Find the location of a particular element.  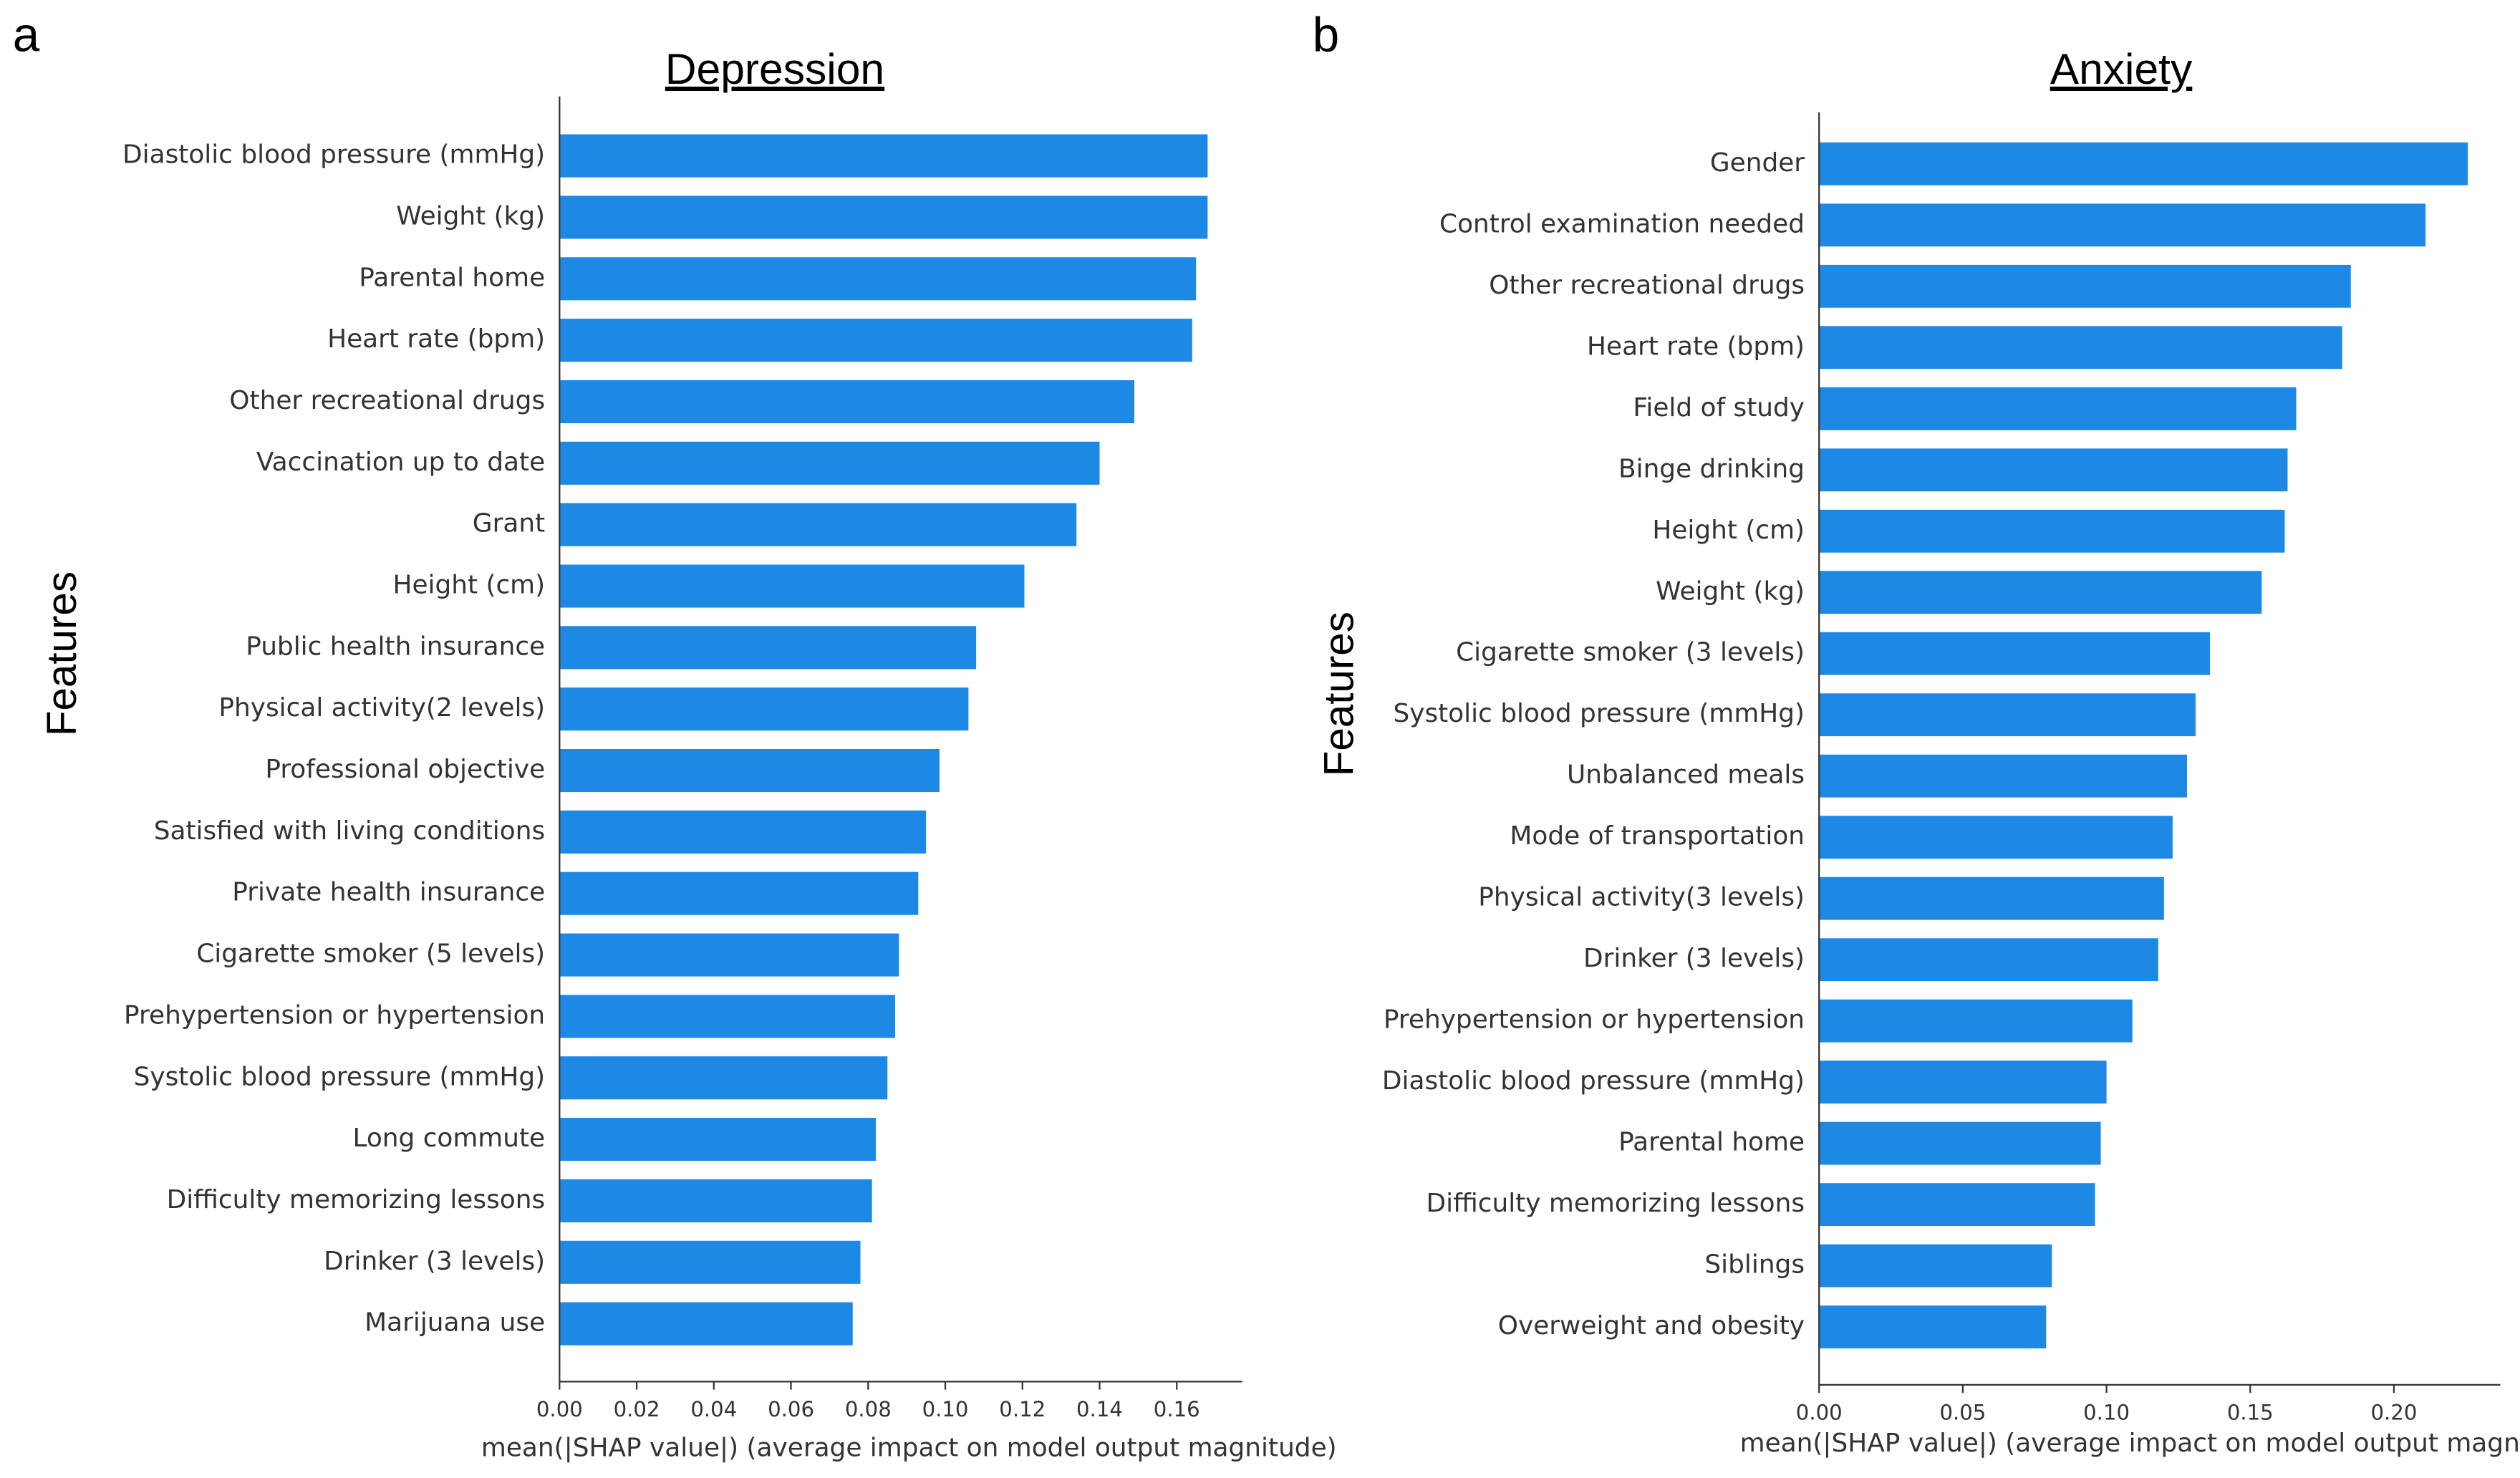

x-tick-label: 0.08 is located at coordinates (868, 1409).